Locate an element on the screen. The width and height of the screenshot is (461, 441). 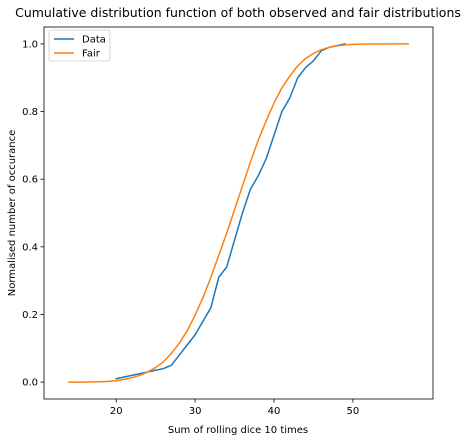
x-tick-label: 50 is located at coordinates (353, 411).